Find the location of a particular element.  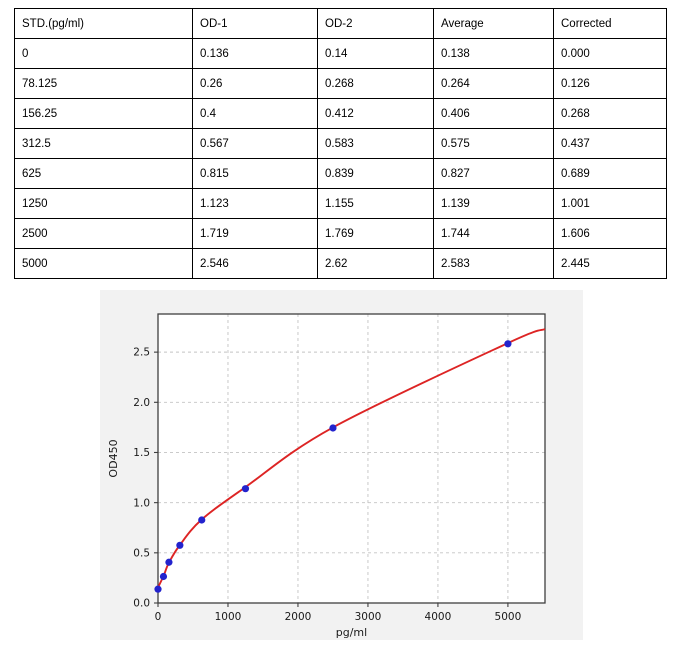

table-cell: 1.606 is located at coordinates (610, 233).